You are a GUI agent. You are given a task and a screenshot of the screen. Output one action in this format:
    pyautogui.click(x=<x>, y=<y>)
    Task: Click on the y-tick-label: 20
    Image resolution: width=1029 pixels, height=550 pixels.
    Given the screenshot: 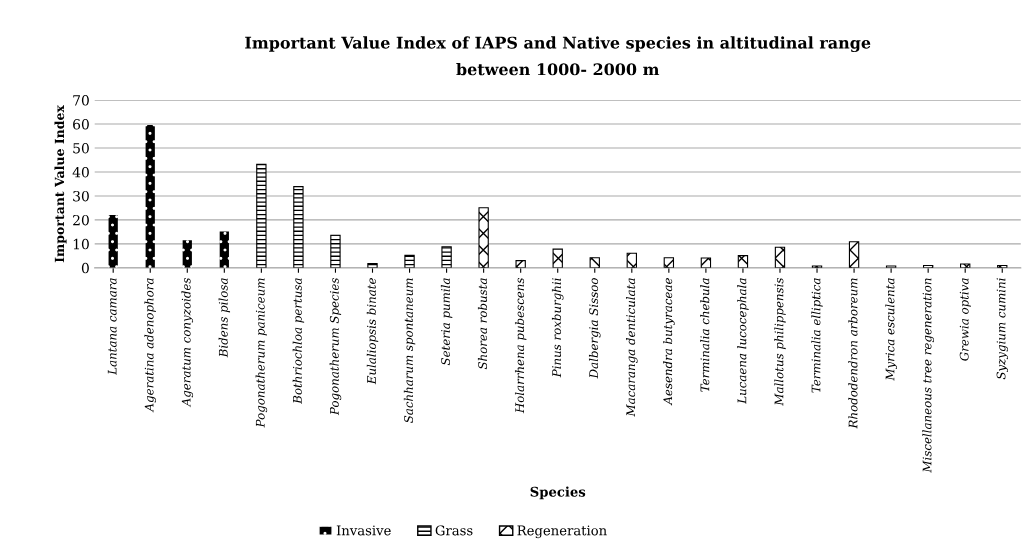 What is the action you would take?
    pyautogui.click(x=81, y=220)
    